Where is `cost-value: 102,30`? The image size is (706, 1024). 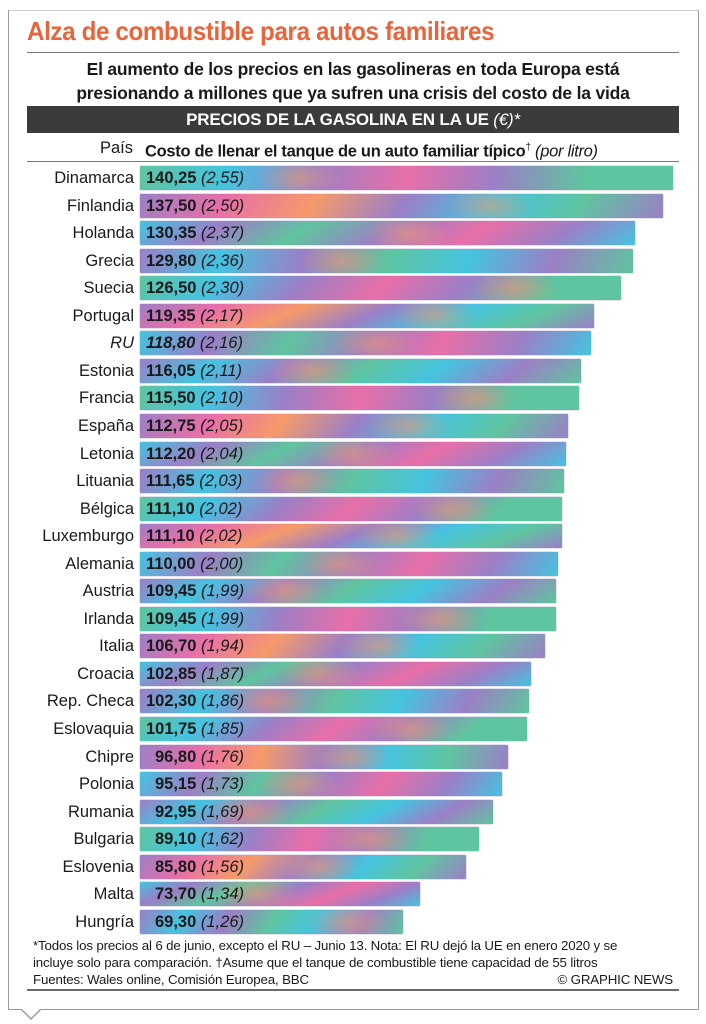
cost-value: 102,30 is located at coordinates (171, 701).